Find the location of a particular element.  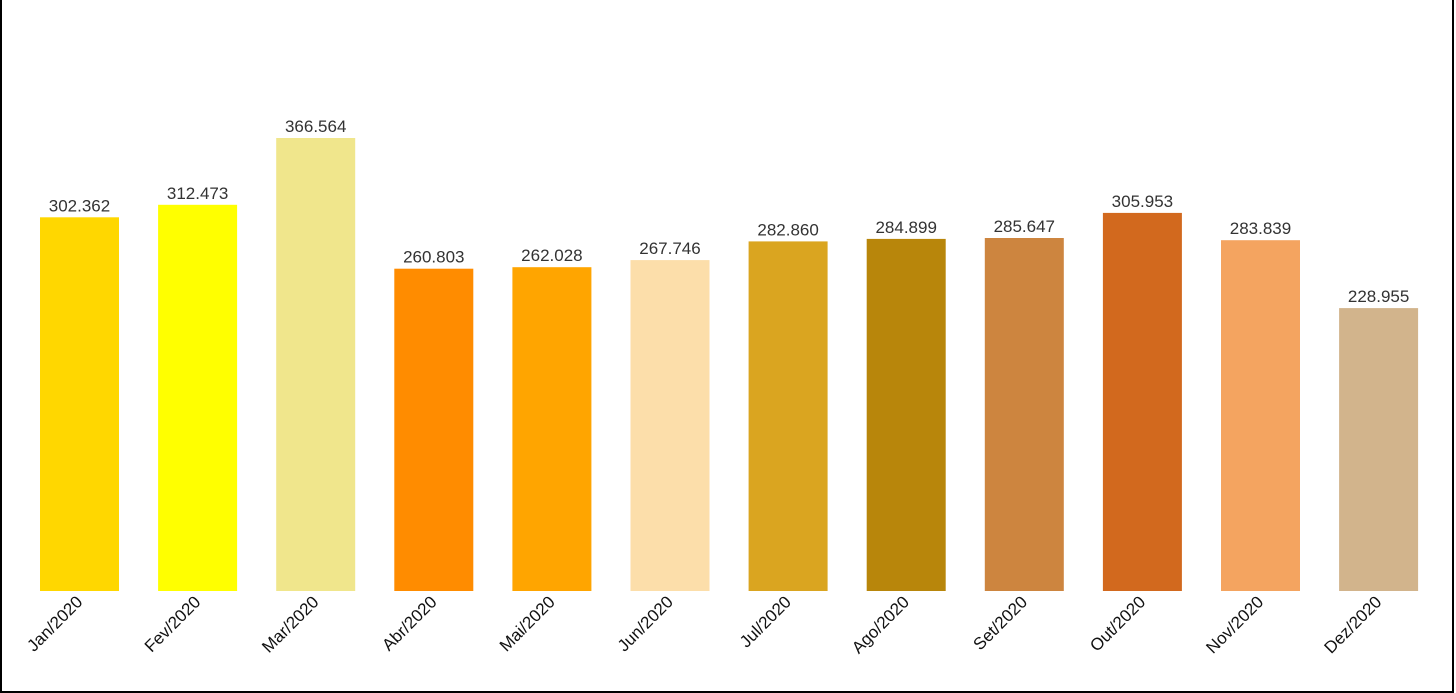

data-label: 366.564 is located at coordinates (315, 126).